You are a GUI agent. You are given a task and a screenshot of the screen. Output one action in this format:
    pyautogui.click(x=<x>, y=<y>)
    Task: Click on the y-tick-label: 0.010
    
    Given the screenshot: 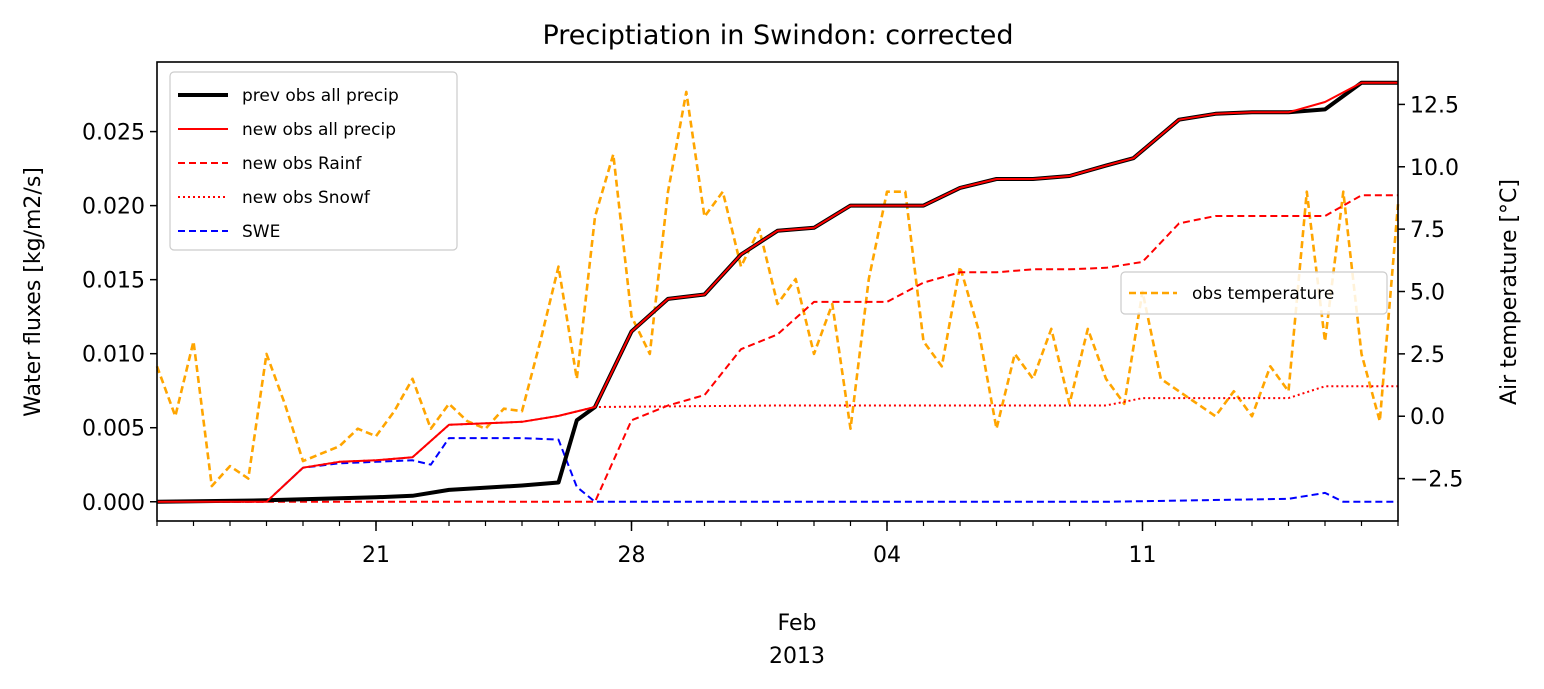 What is the action you would take?
    pyautogui.click(x=113, y=355)
    